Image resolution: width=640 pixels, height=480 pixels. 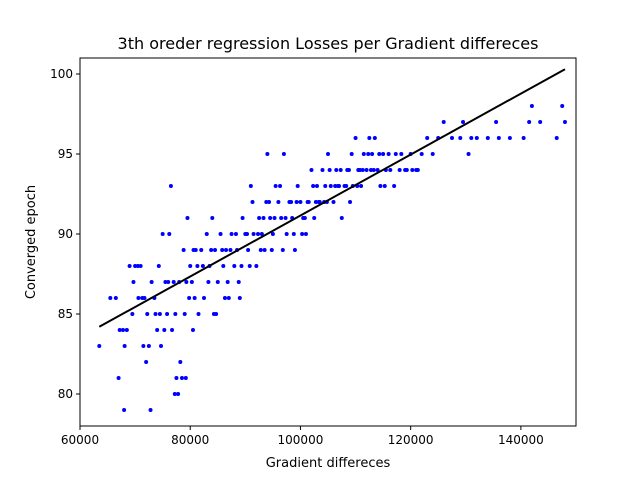 What do you see at coordinates (61, 74) in the screenshot?
I see `y-tick-label: 100` at bounding box center [61, 74].